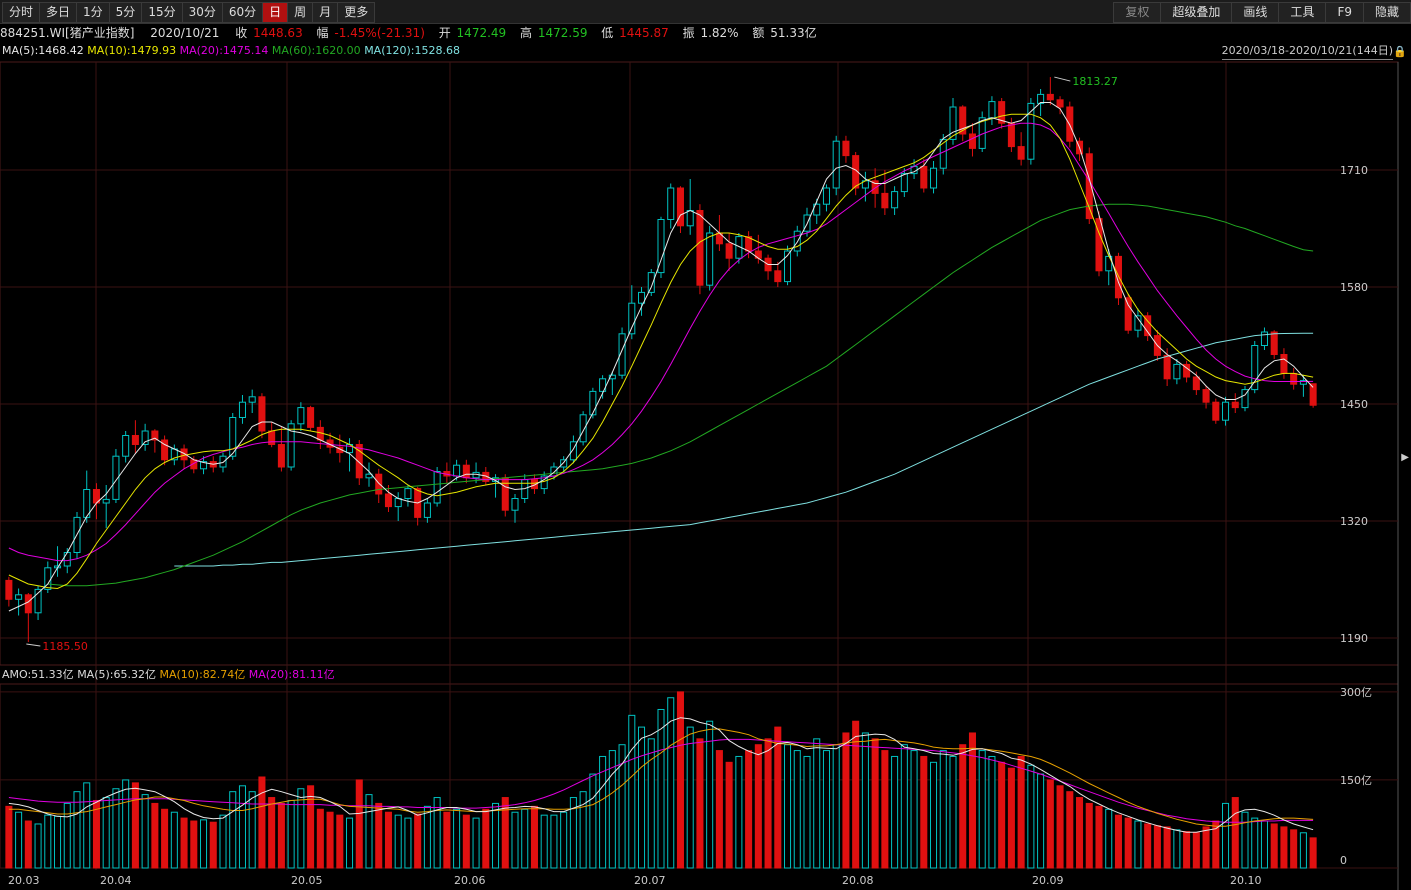  What do you see at coordinates (58, 12) in the screenshot?
I see `period-tab-1: 多日` at bounding box center [58, 12].